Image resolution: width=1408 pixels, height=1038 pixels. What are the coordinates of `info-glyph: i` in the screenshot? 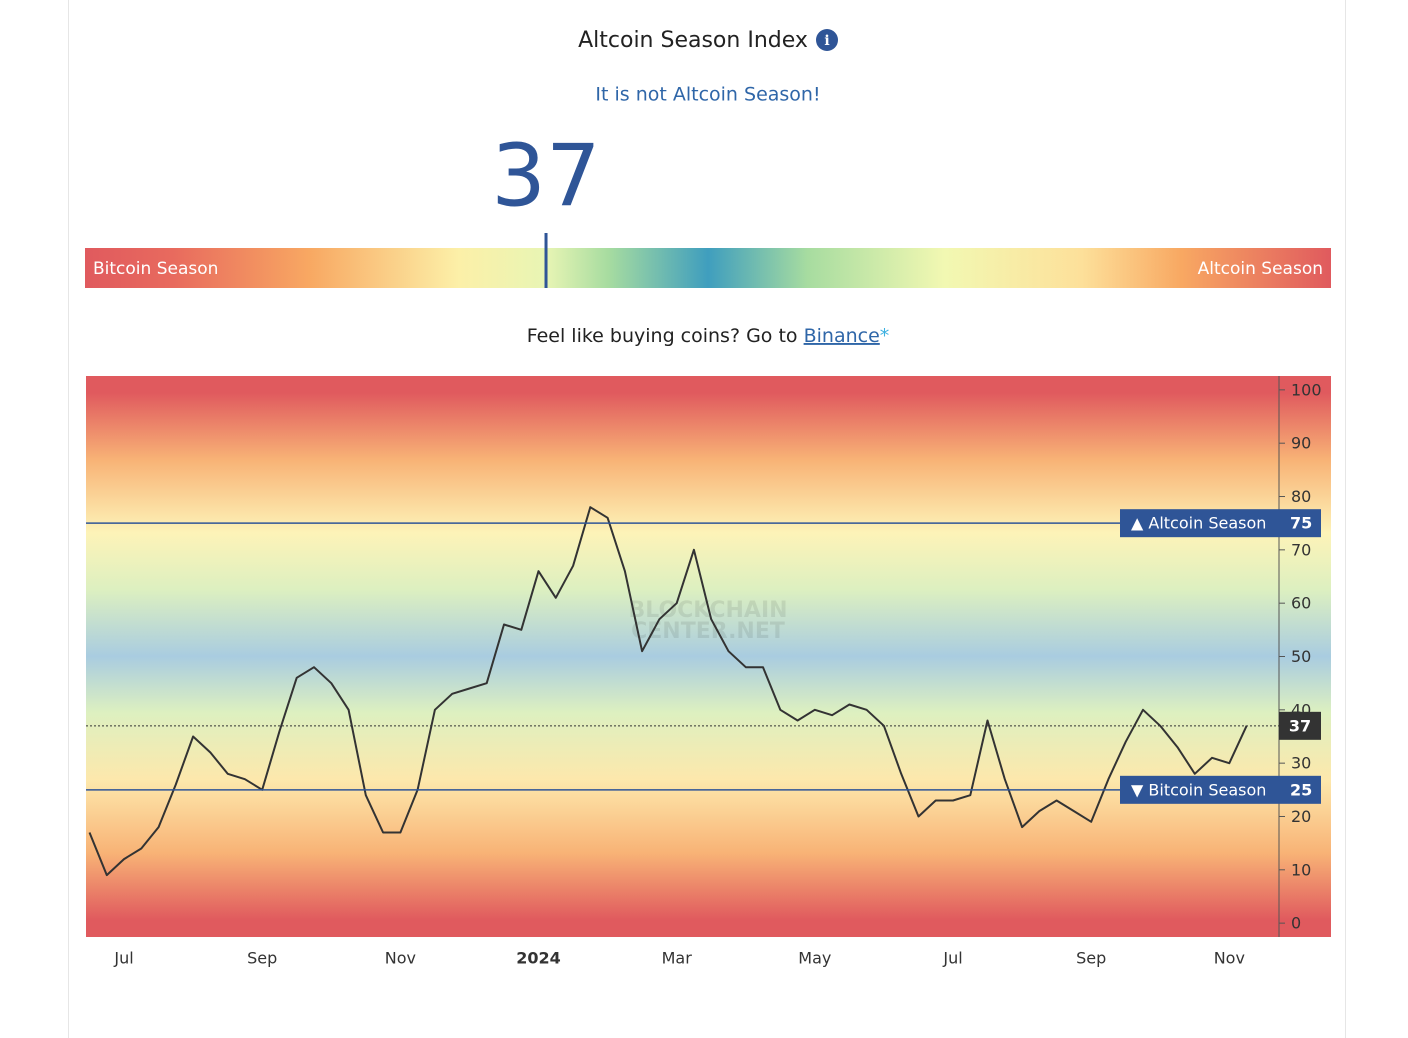 It's located at (826, 41).